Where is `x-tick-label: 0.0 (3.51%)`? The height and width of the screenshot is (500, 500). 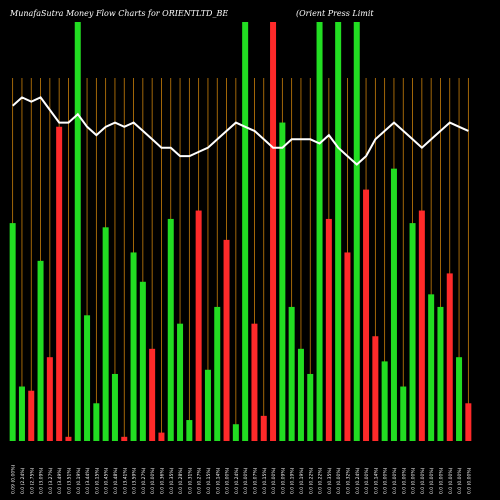
x-tick-label: 0.0 (3.51%) is located at coordinates (69, 480).